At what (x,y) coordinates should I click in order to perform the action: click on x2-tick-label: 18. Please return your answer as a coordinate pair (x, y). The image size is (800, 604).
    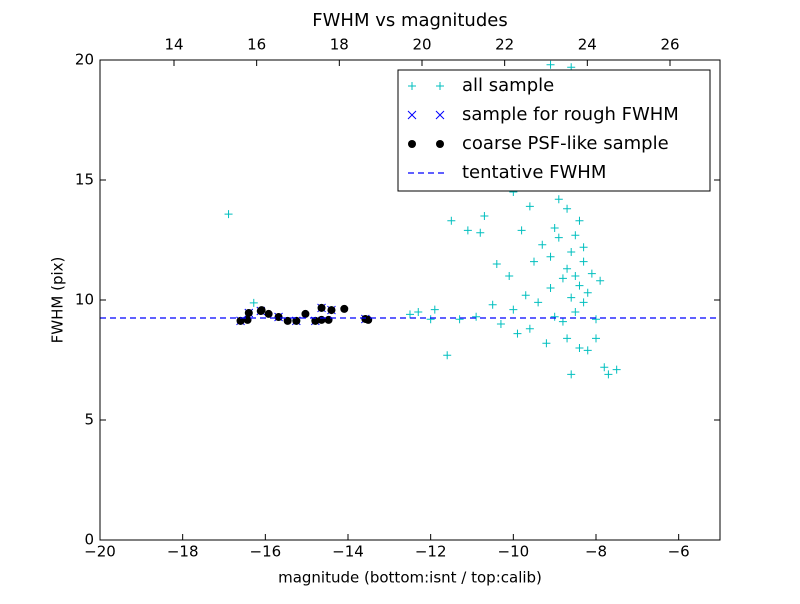
    Looking at the image, I should click on (339, 45).